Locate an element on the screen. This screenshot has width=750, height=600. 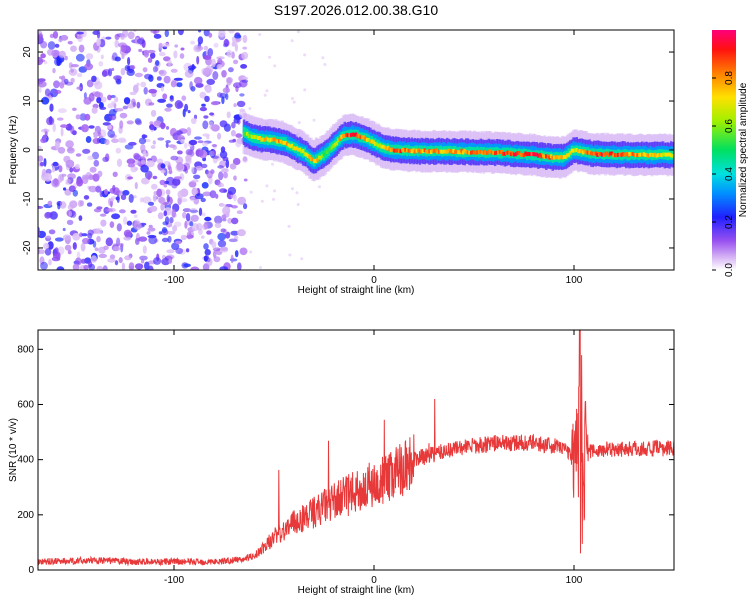
x-tick-label: 0 is located at coordinates (374, 580).